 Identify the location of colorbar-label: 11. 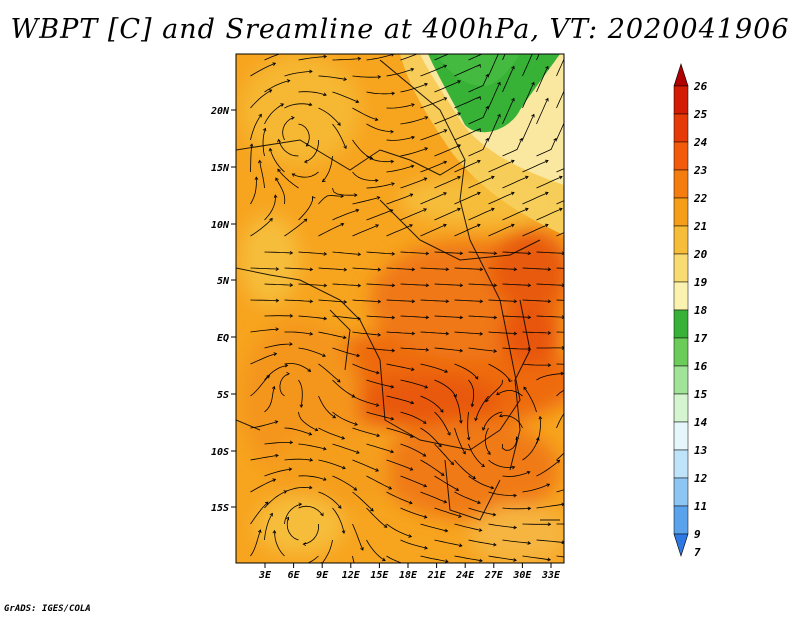
(700, 506).